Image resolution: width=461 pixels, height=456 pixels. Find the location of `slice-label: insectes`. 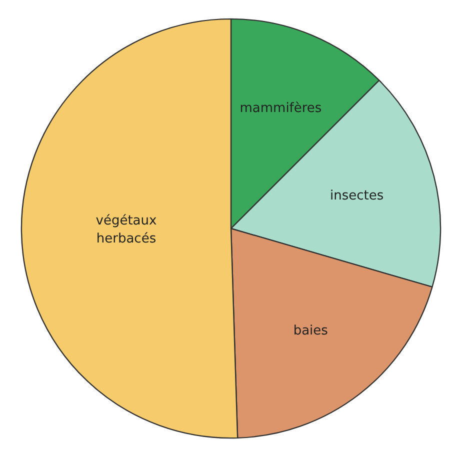

slice-label: insectes is located at coordinates (357, 196).